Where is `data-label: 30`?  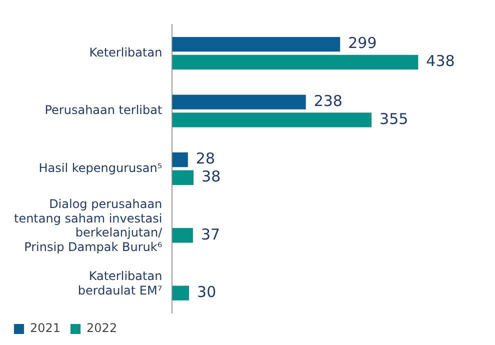 data-label: 30 is located at coordinates (206, 291).